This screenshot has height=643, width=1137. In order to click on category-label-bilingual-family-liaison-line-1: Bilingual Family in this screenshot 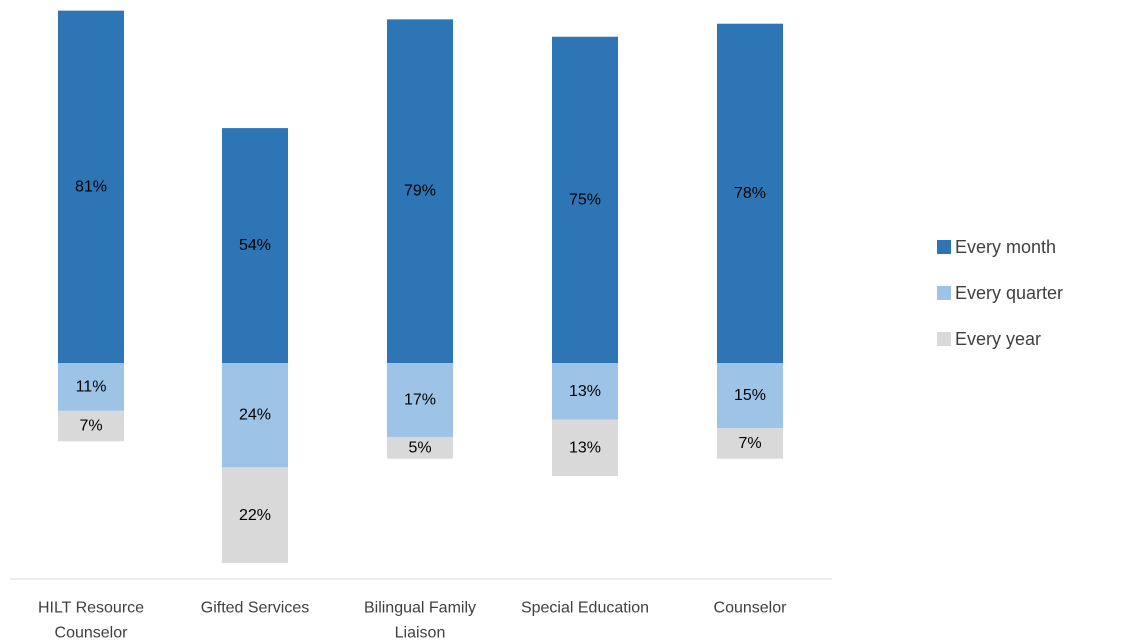, I will do `click(420, 608)`.